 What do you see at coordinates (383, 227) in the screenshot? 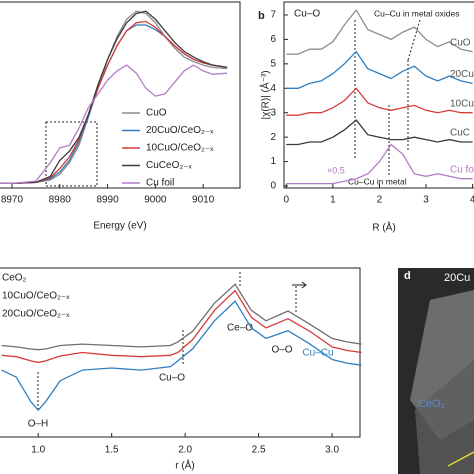
I see `x-axis-title: R (Å)` at bounding box center [383, 227].